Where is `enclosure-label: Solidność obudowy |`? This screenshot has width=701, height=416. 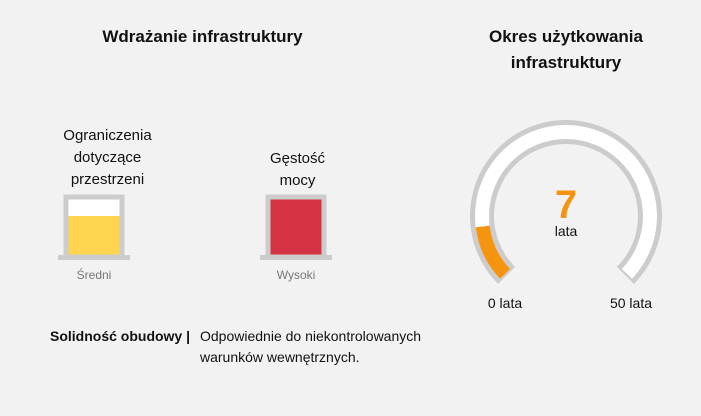 enclosure-label: Solidność obudowy | is located at coordinates (120, 336).